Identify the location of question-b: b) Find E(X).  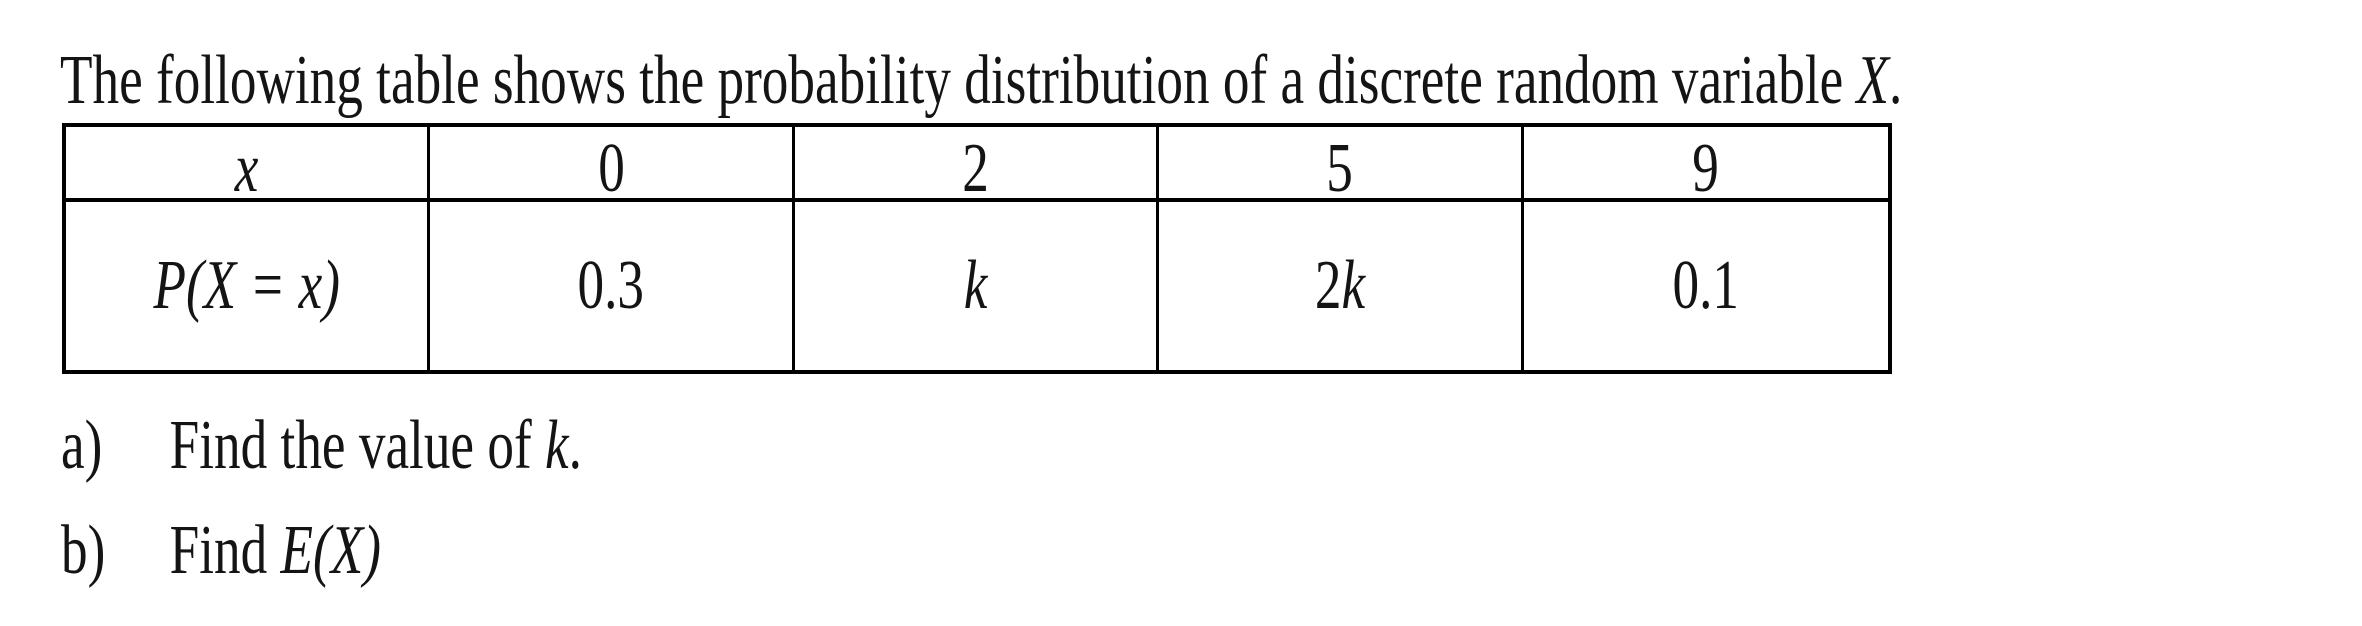
(221, 551).